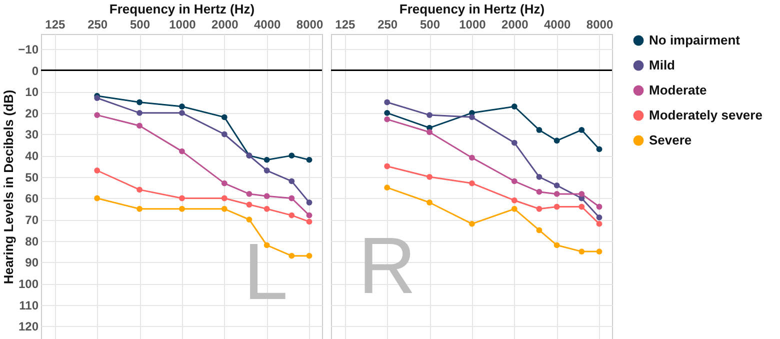 The image size is (780, 339). What do you see at coordinates (266, 271) in the screenshot?
I see `annotation: L` at bounding box center [266, 271].